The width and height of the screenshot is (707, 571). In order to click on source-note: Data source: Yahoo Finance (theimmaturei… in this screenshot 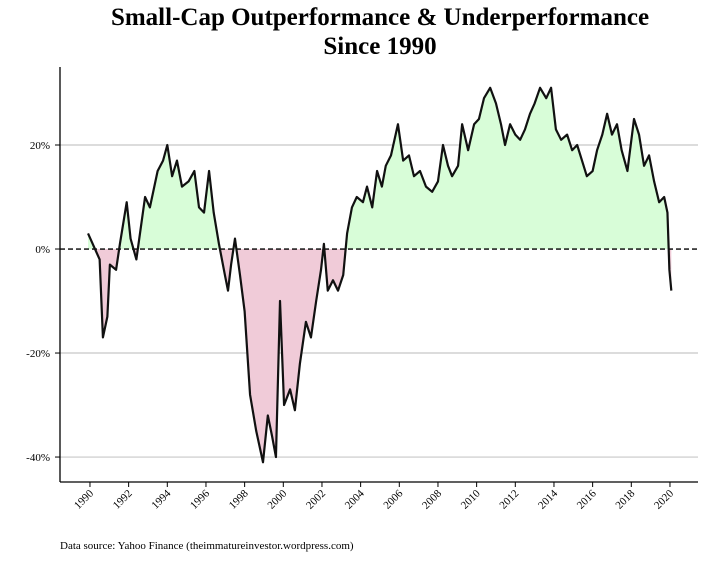, I will do `click(207, 546)`.